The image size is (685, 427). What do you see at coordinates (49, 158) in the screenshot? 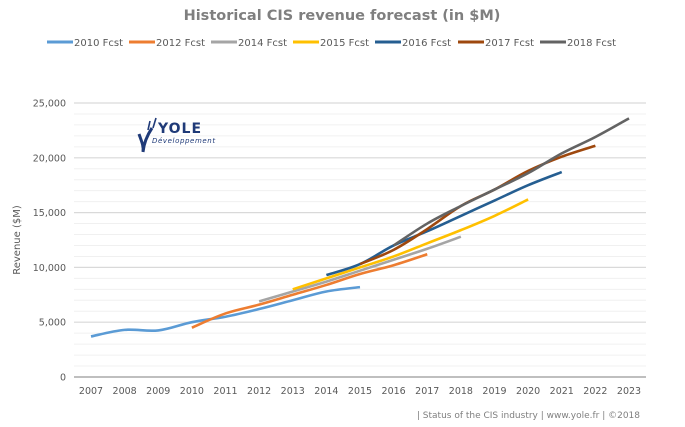
I see `y-tick-label: 20,000` at bounding box center [49, 158].